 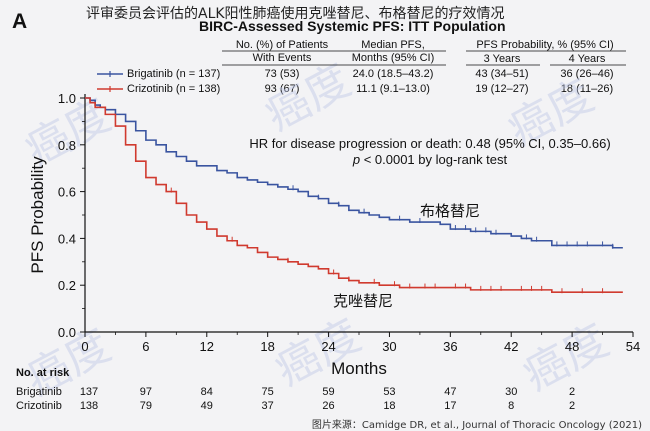 What do you see at coordinates (110, 89) in the screenshot?
I see `legend-swatch-crizotinib` at bounding box center [110, 89].